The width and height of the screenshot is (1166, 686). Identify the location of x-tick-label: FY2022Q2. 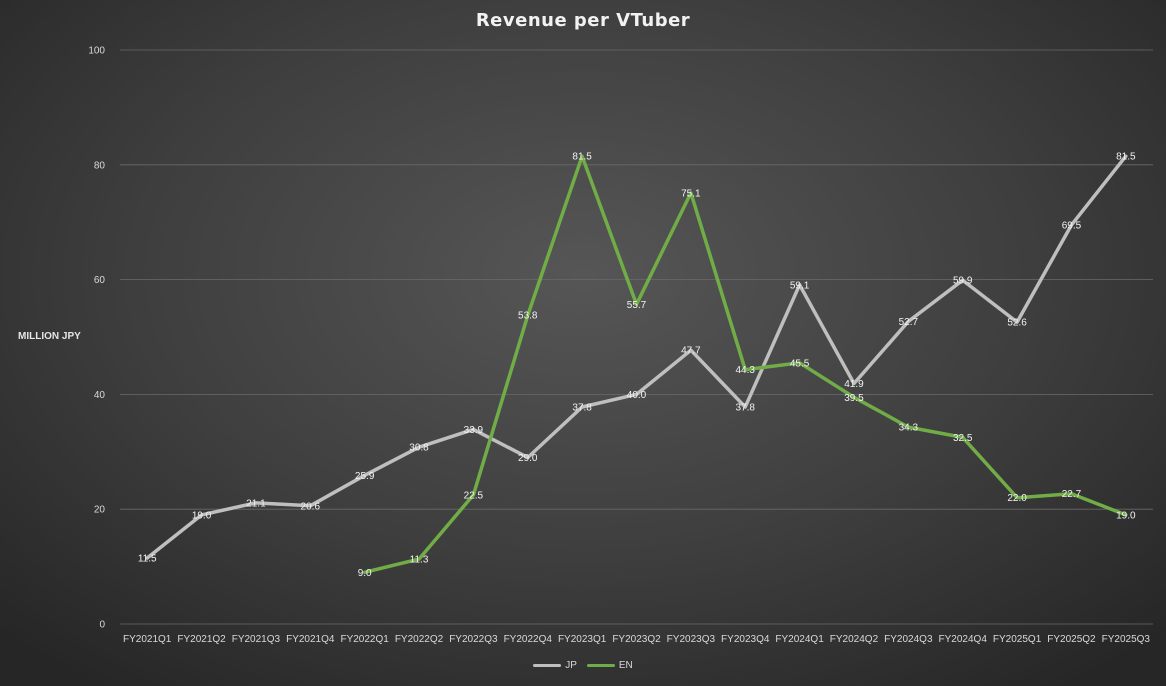
(419, 639).